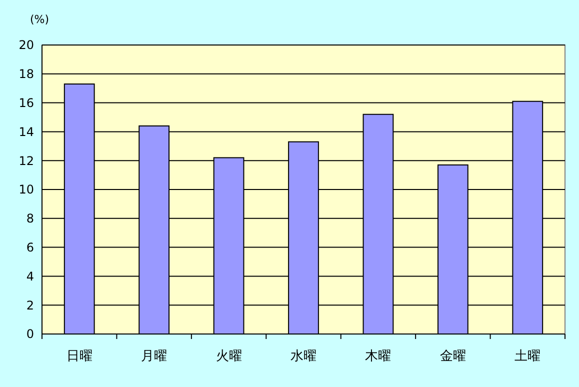  I want to click on y-tick-label: 4, so click(30, 276).